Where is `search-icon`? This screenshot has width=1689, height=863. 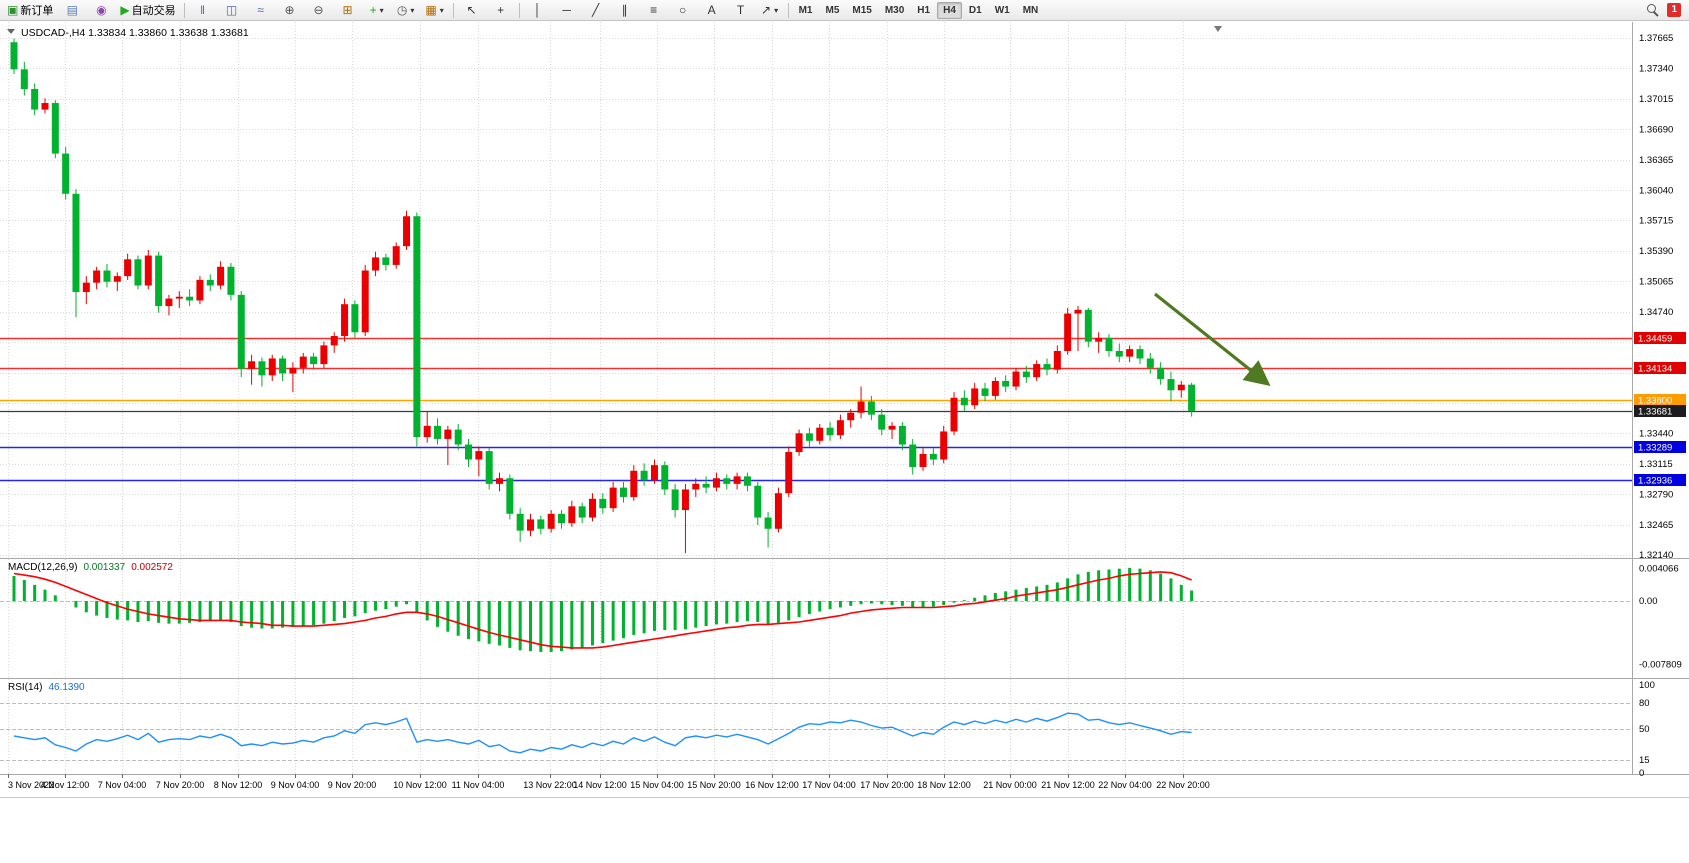
search-icon is located at coordinates (1653, 10).